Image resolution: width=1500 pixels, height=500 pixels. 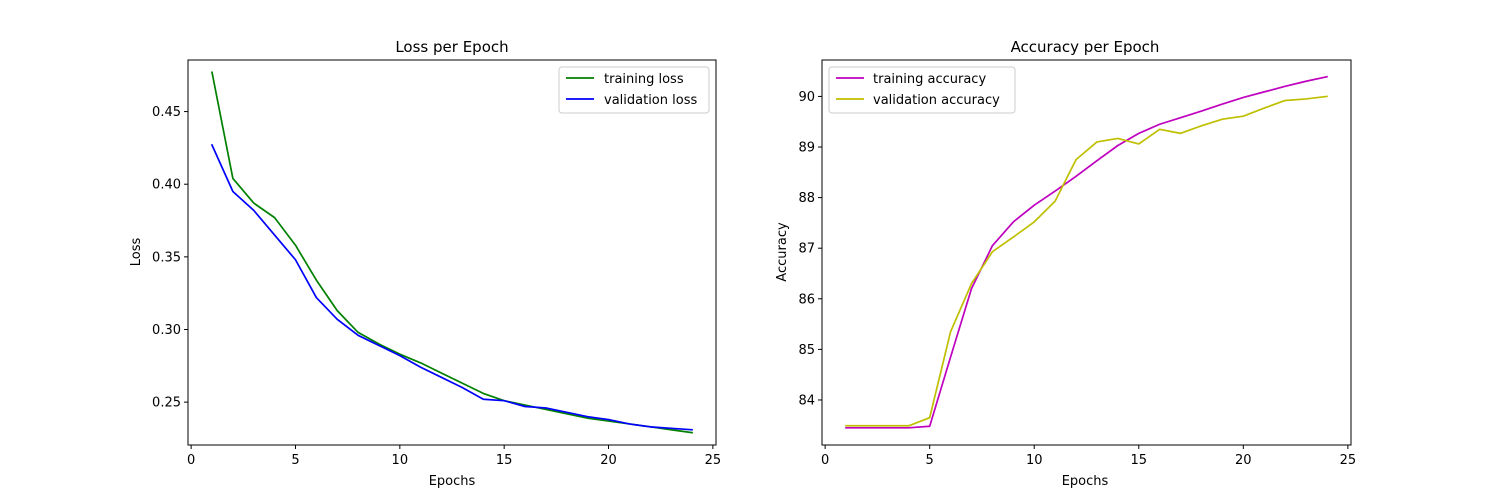 I want to click on loss-xlabel: Epochs, so click(x=452, y=481).